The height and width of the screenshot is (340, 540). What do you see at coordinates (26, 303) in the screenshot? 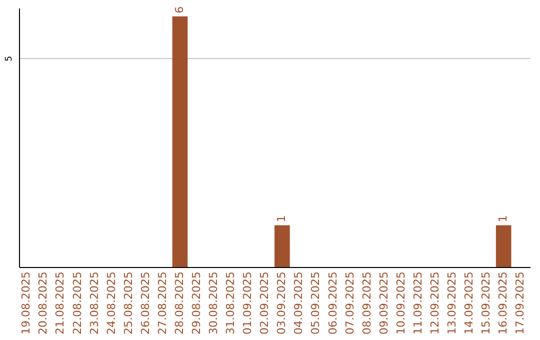
I see `x-tick-label: 19.08.2025` at bounding box center [26, 303].